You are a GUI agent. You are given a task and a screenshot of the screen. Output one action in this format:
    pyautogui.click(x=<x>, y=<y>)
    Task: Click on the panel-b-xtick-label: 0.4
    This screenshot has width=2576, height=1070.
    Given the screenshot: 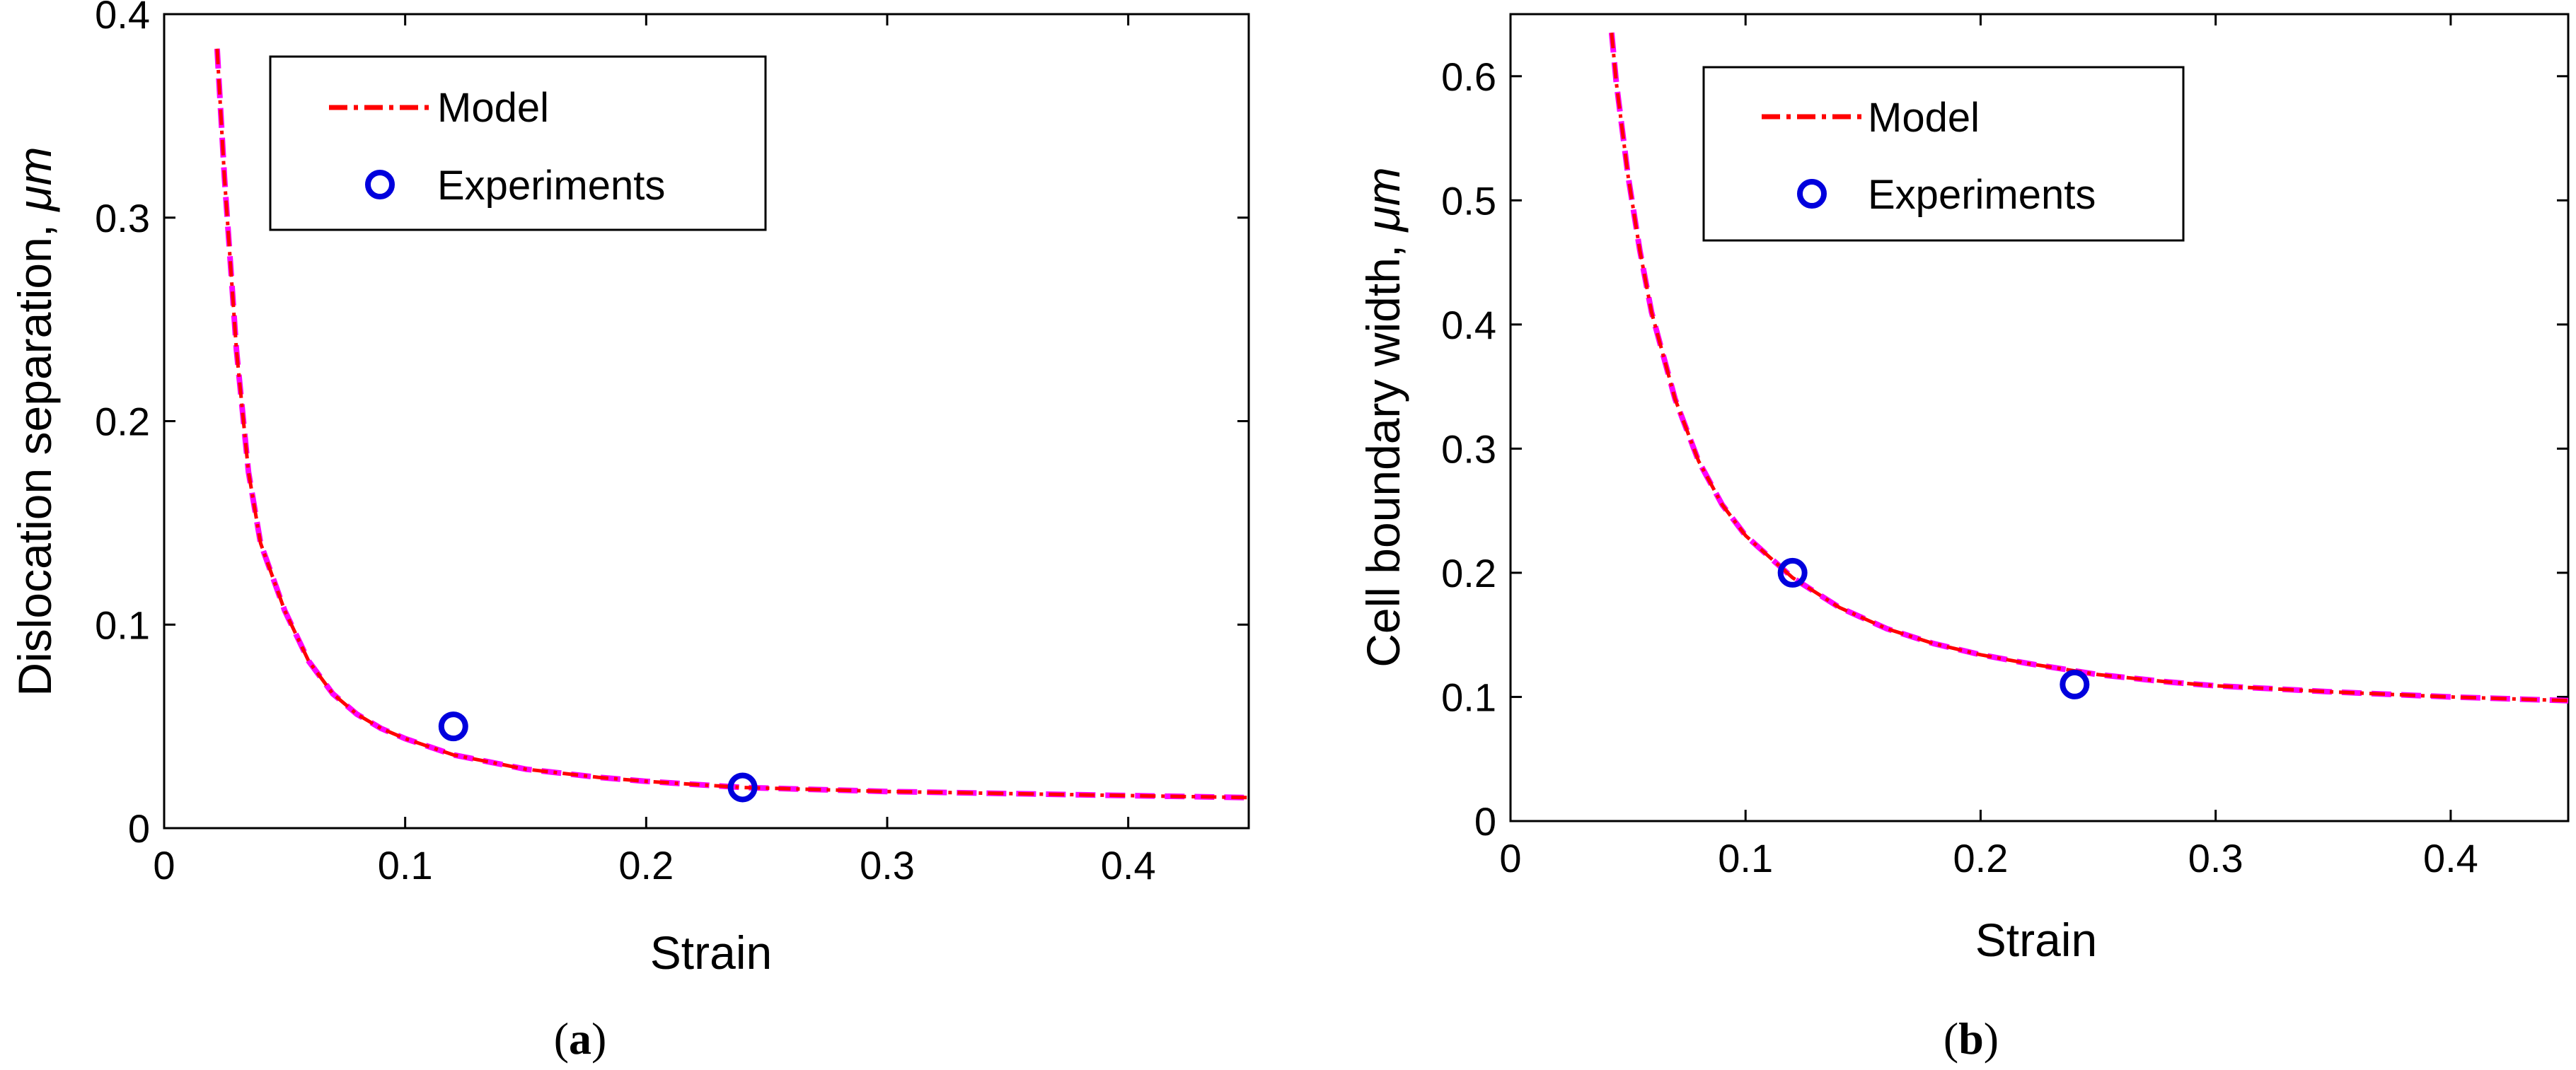 What is the action you would take?
    pyautogui.click(x=2450, y=858)
    